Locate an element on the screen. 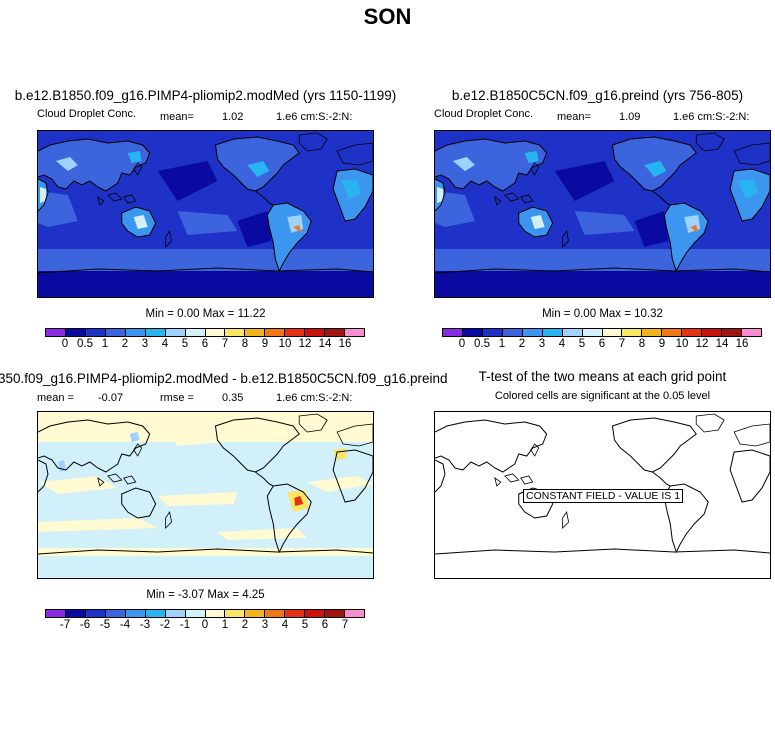 This screenshot has height=732, width=775. page-title: SON is located at coordinates (387, 16).